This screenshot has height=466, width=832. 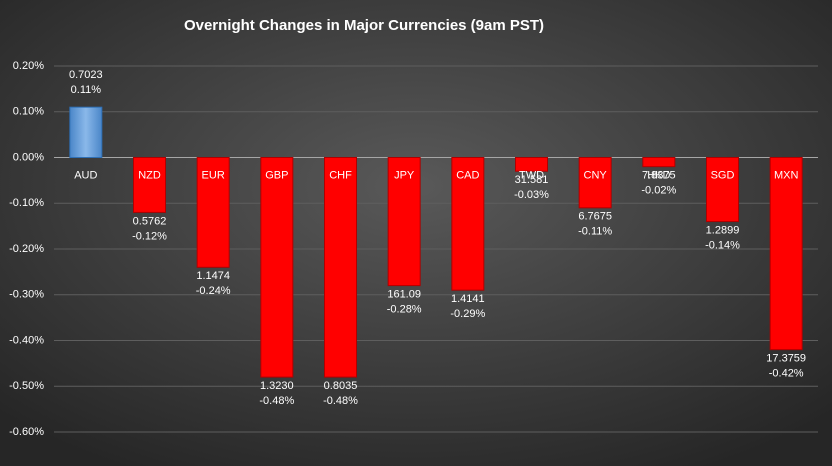 I want to click on y-tick-label: -0.10%, so click(x=26, y=203).